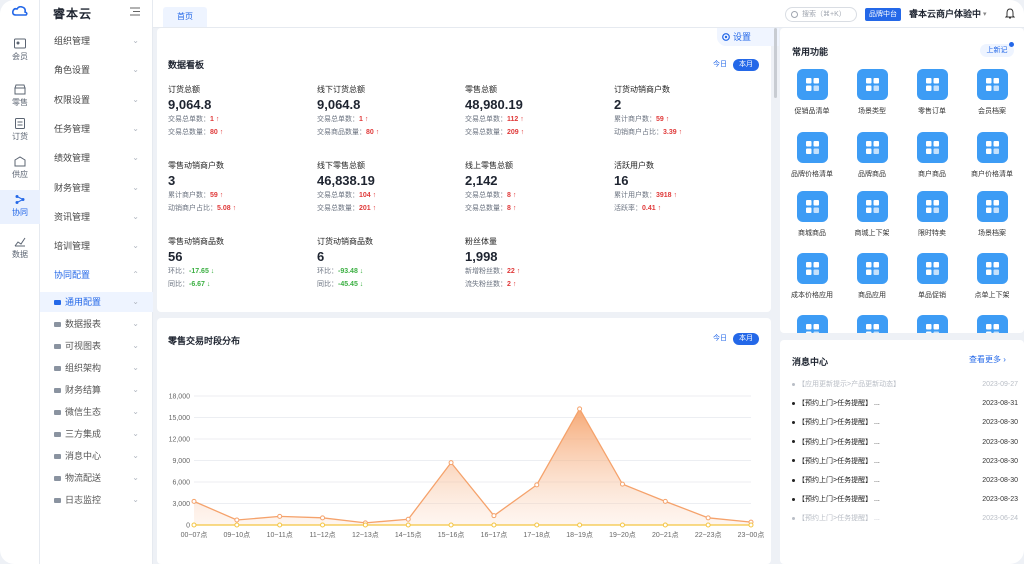 Image resolution: width=1024 pixels, height=564 pixels. What do you see at coordinates (872, 276) in the screenshot?
I see `shortcut-goods-app: 商品应用` at bounding box center [872, 276].